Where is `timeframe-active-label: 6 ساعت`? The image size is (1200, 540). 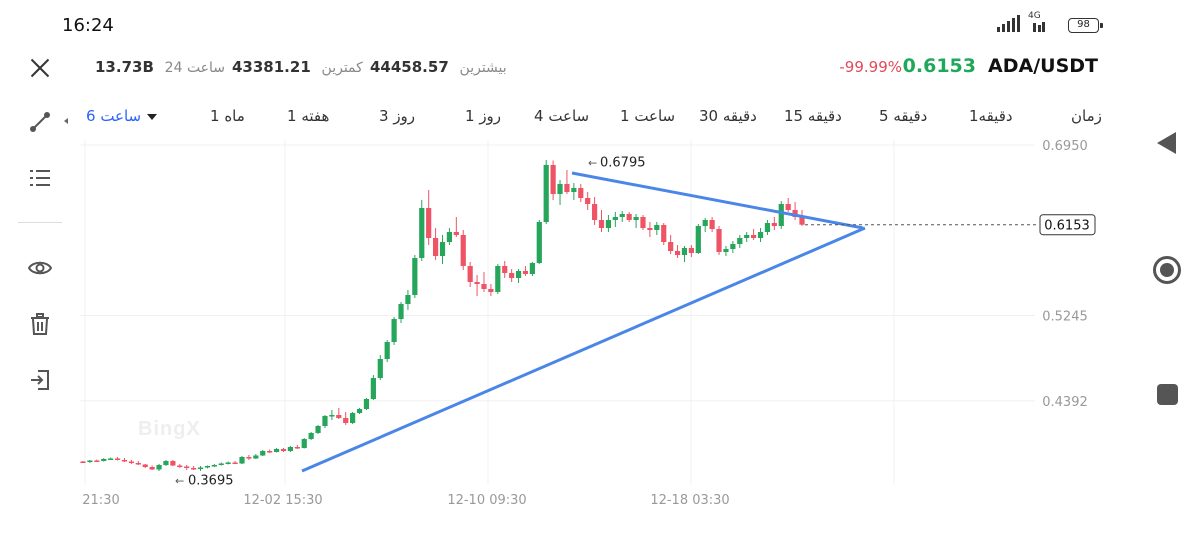 timeframe-active-label: 6 ساعت is located at coordinates (114, 116).